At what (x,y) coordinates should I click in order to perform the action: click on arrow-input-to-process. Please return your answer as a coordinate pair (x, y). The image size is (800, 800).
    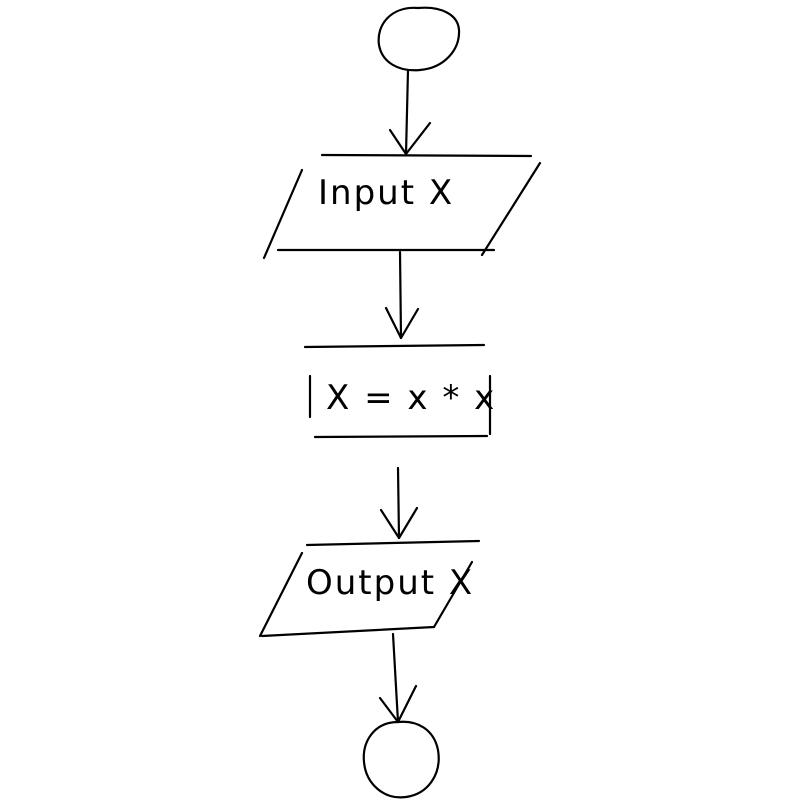
    Looking at the image, I should click on (402, 295).